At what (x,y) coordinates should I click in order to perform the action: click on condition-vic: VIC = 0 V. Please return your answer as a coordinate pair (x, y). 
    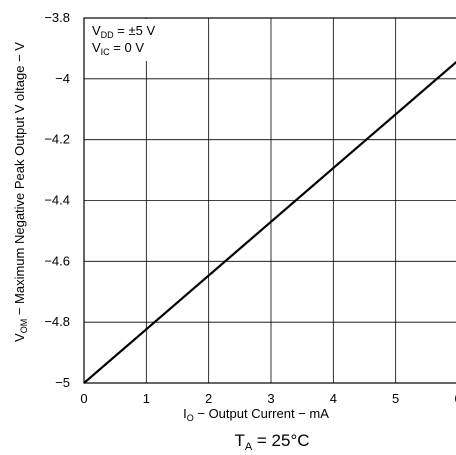
    Looking at the image, I should click on (118, 48).